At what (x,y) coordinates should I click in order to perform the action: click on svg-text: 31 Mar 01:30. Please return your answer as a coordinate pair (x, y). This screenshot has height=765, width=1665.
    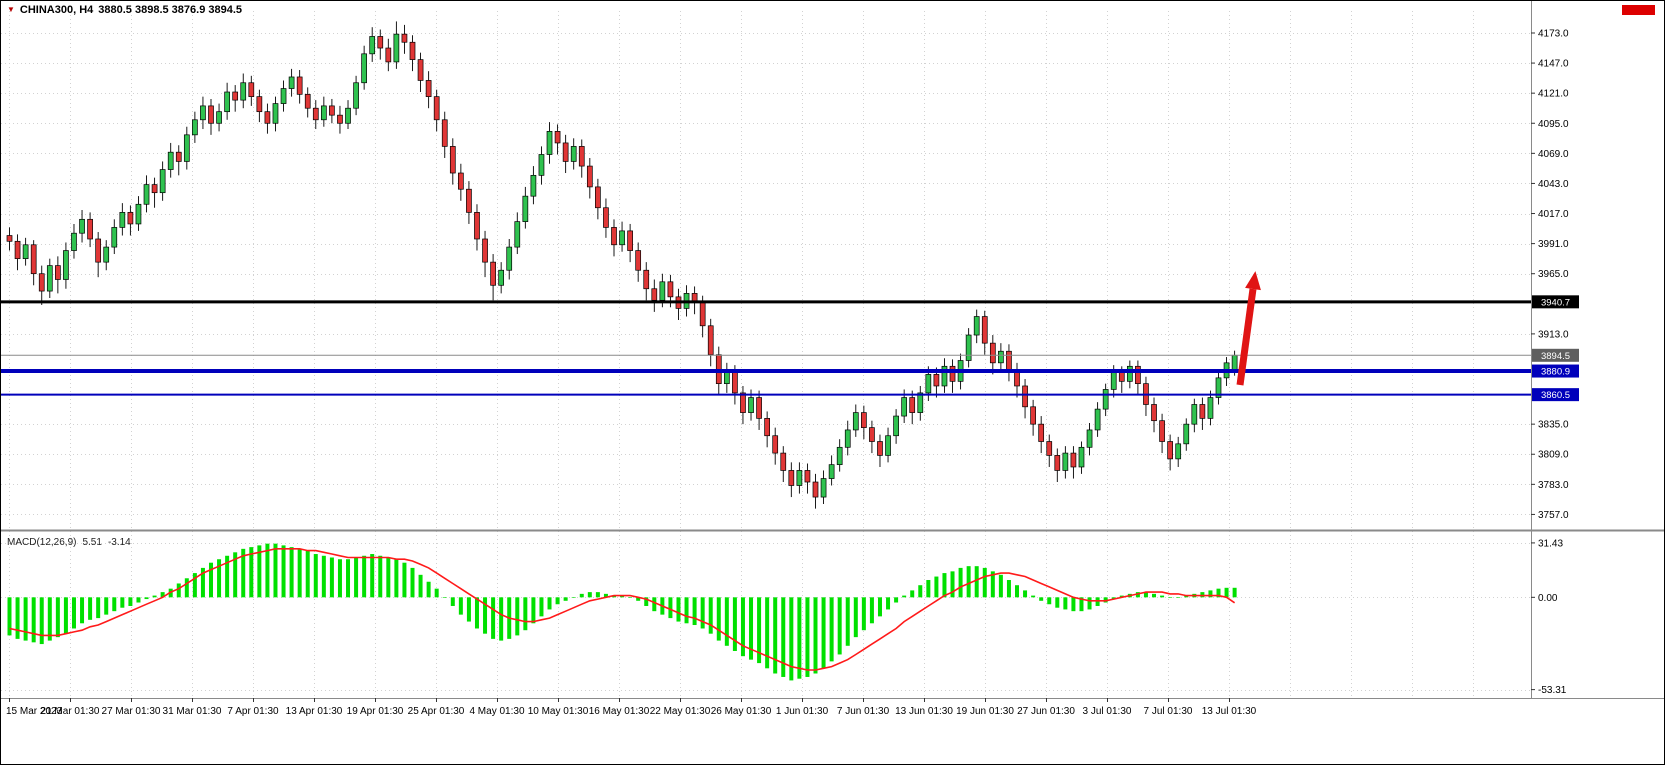
    Looking at the image, I should click on (192, 711).